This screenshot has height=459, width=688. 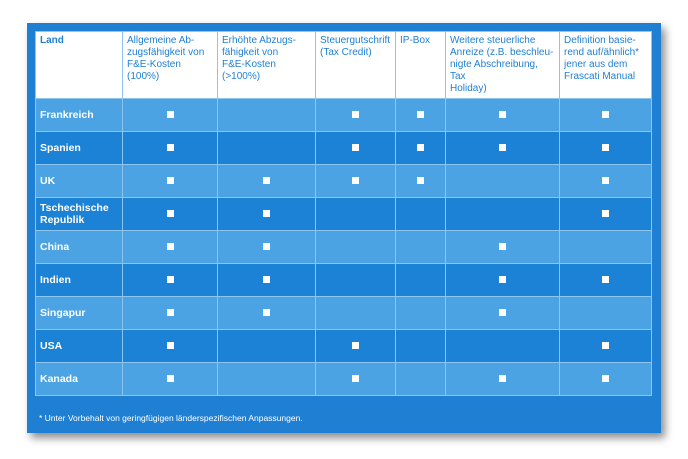 I want to click on country-cell: Singapur, so click(x=79, y=313).